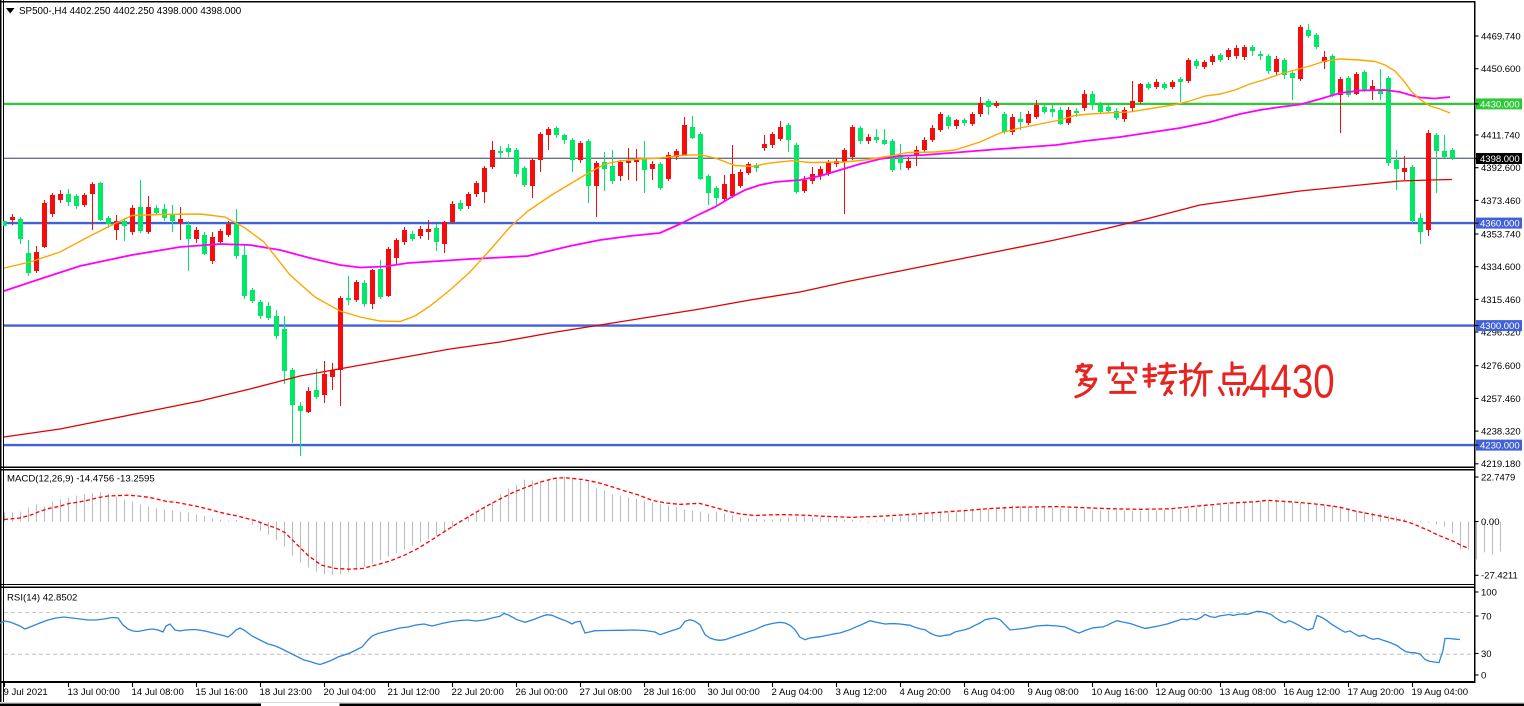  I want to click on svg-text: 18 Jul 23:00, so click(286, 692).